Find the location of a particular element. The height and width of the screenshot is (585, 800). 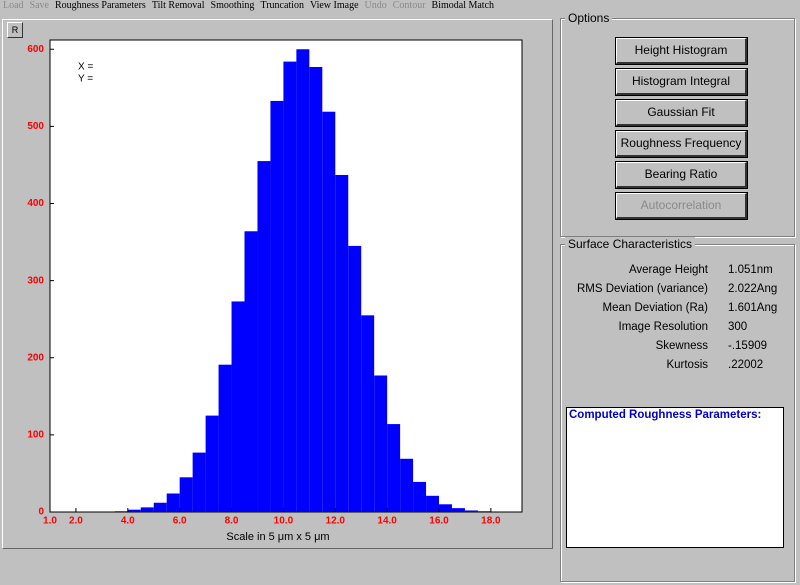

option-button: Histogram Integral is located at coordinates (681, 82).